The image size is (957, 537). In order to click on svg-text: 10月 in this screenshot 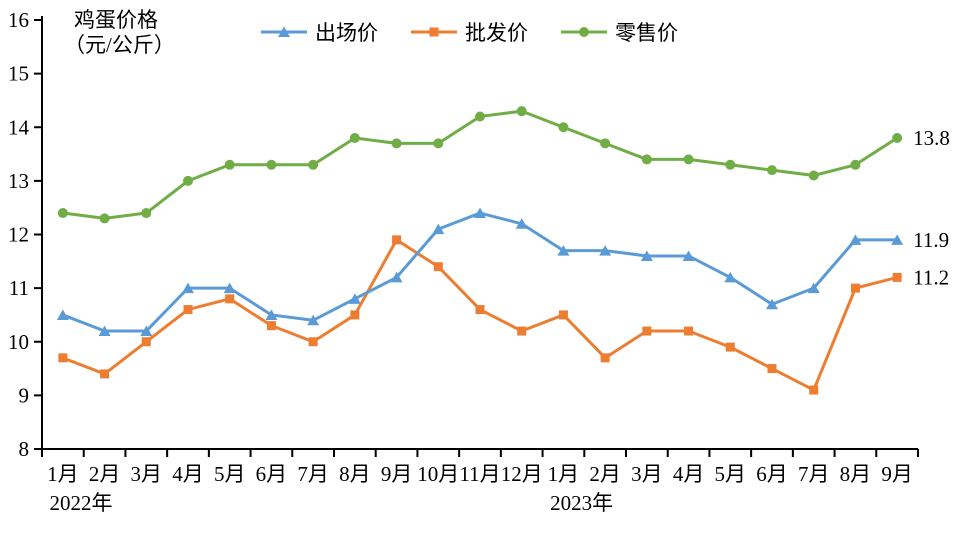, I will do `click(438, 474)`.